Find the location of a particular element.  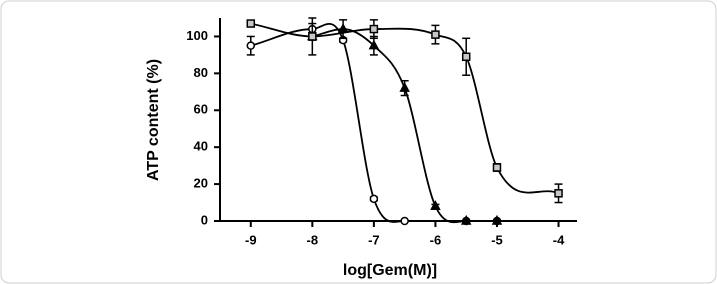

x-axis-label: log[Gem(M)] is located at coordinates (390, 270).